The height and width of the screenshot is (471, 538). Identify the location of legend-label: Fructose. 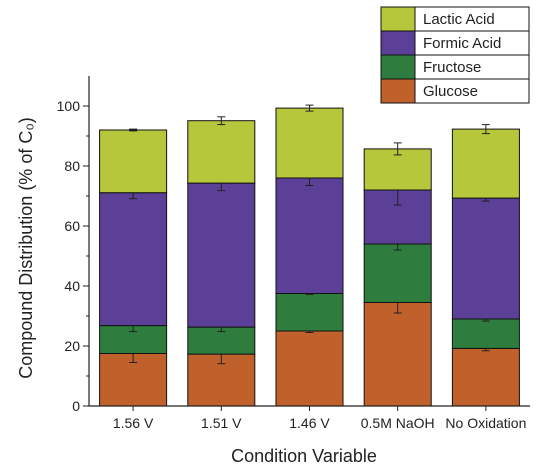
(452, 67).